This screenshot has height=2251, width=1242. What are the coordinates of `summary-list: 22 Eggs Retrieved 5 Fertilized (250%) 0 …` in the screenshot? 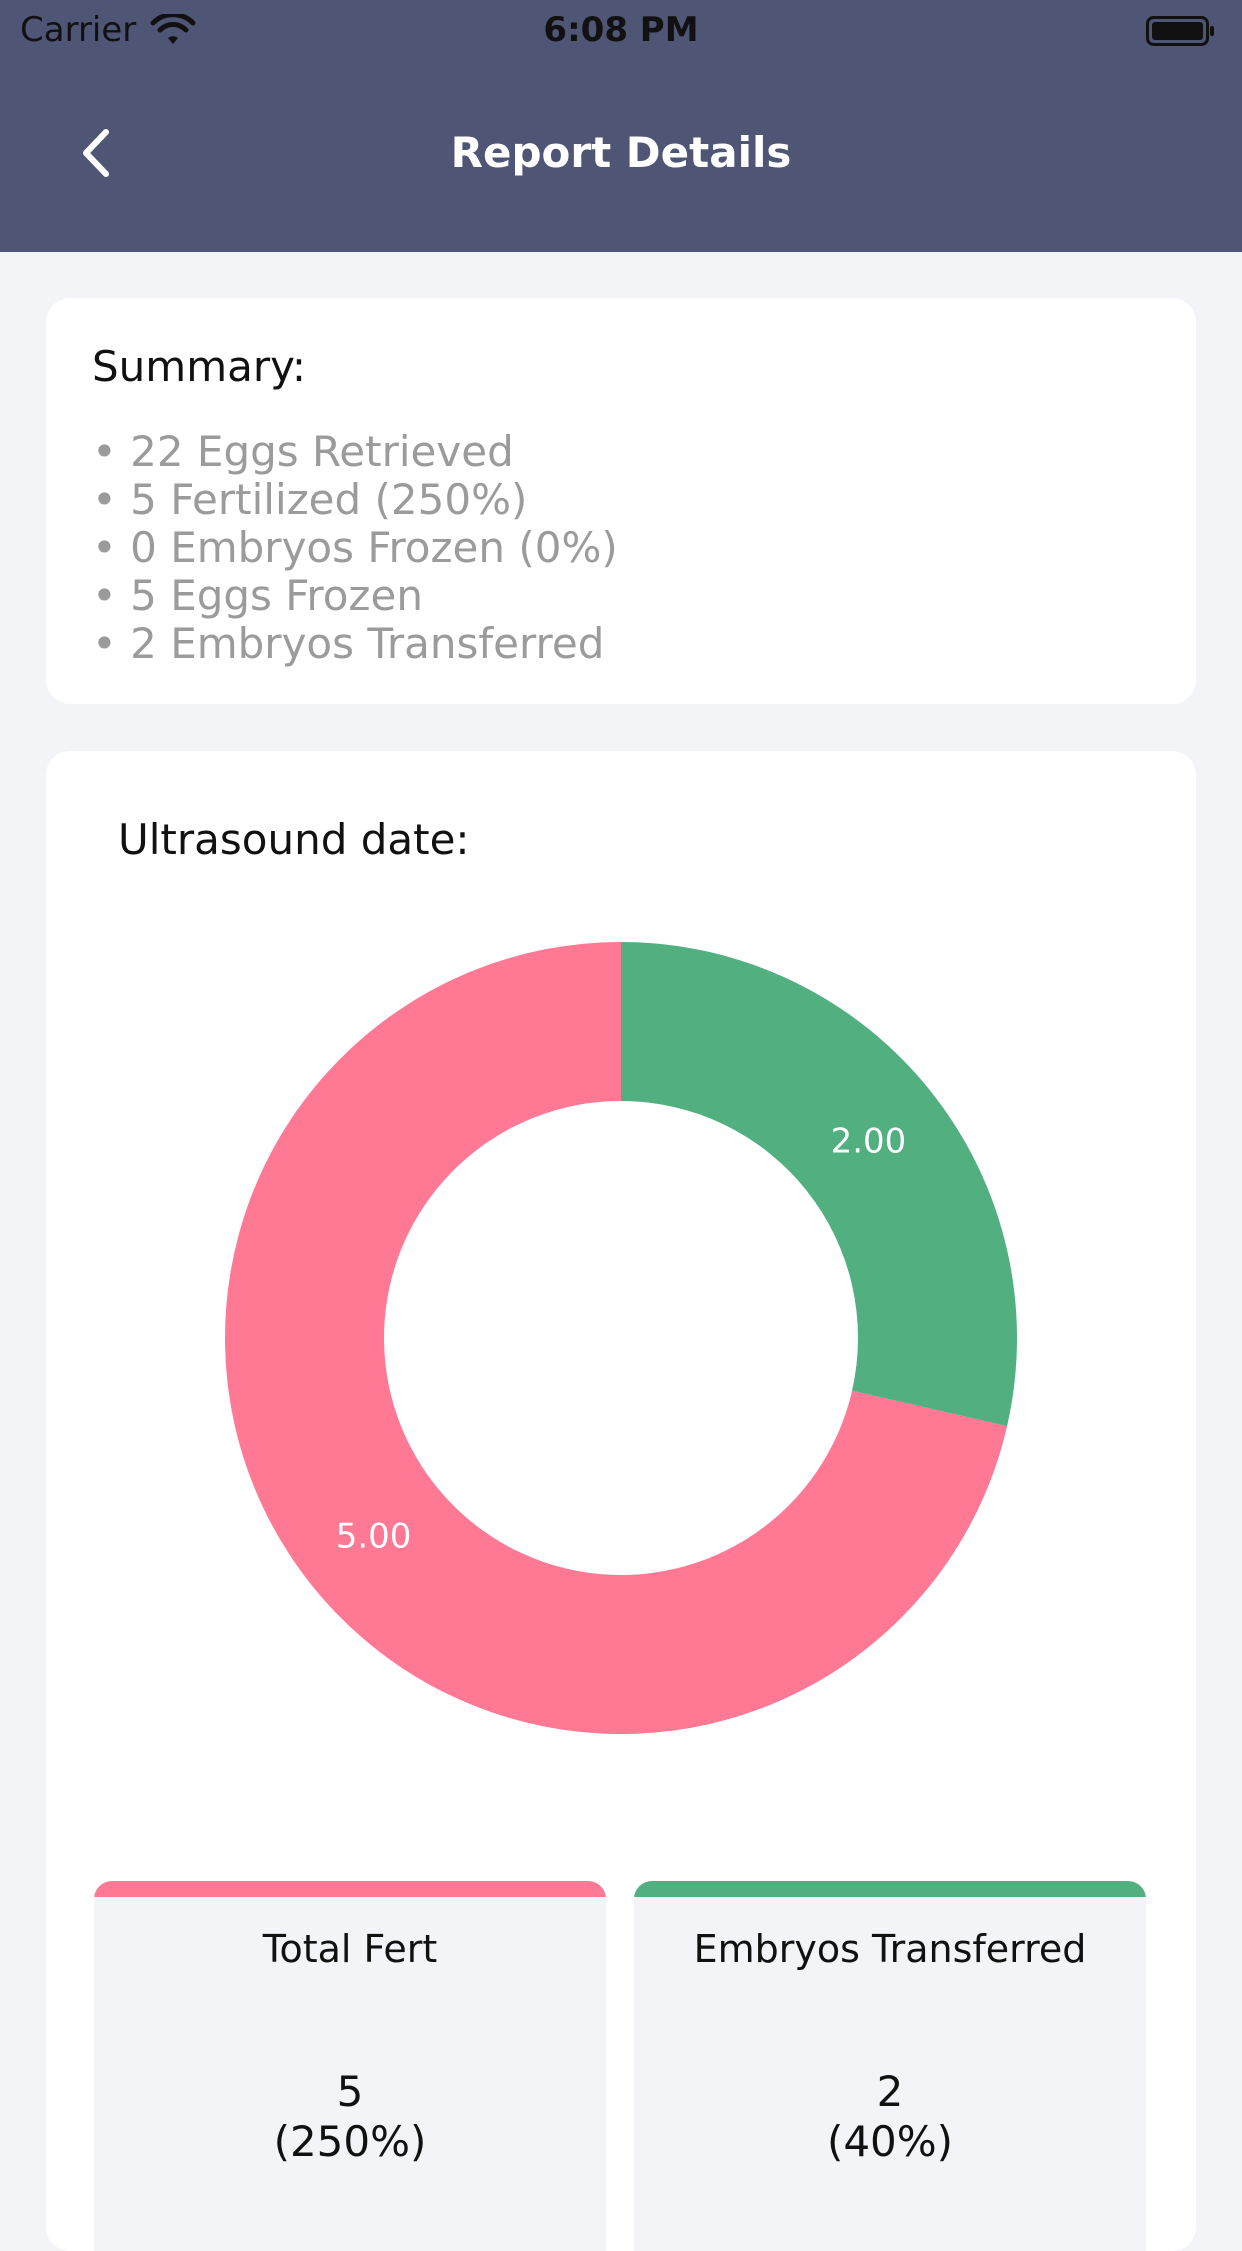 It's located at (355, 548).